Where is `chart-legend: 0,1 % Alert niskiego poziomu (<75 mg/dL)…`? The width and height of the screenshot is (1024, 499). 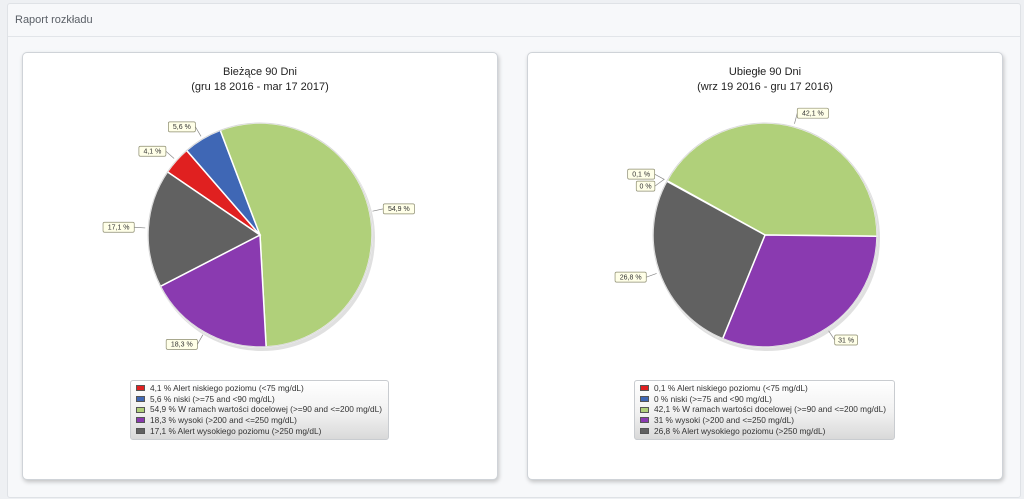 chart-legend: 0,1 % Alert niskiego poziomu (<75 mg/dL)… is located at coordinates (764, 410).